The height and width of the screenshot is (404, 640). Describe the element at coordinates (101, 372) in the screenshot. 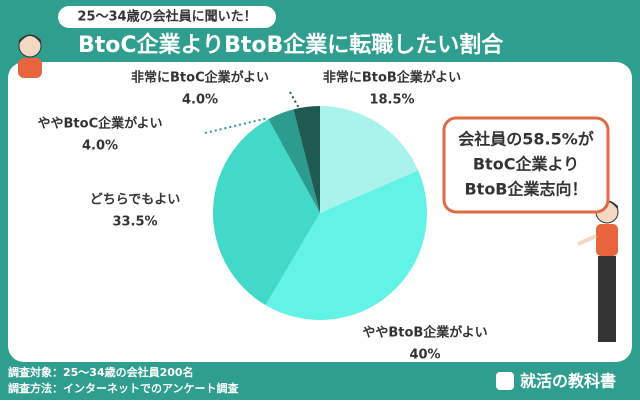

I see `footer-line: 調査対象：25〜34歳の会社員200名` at that location.